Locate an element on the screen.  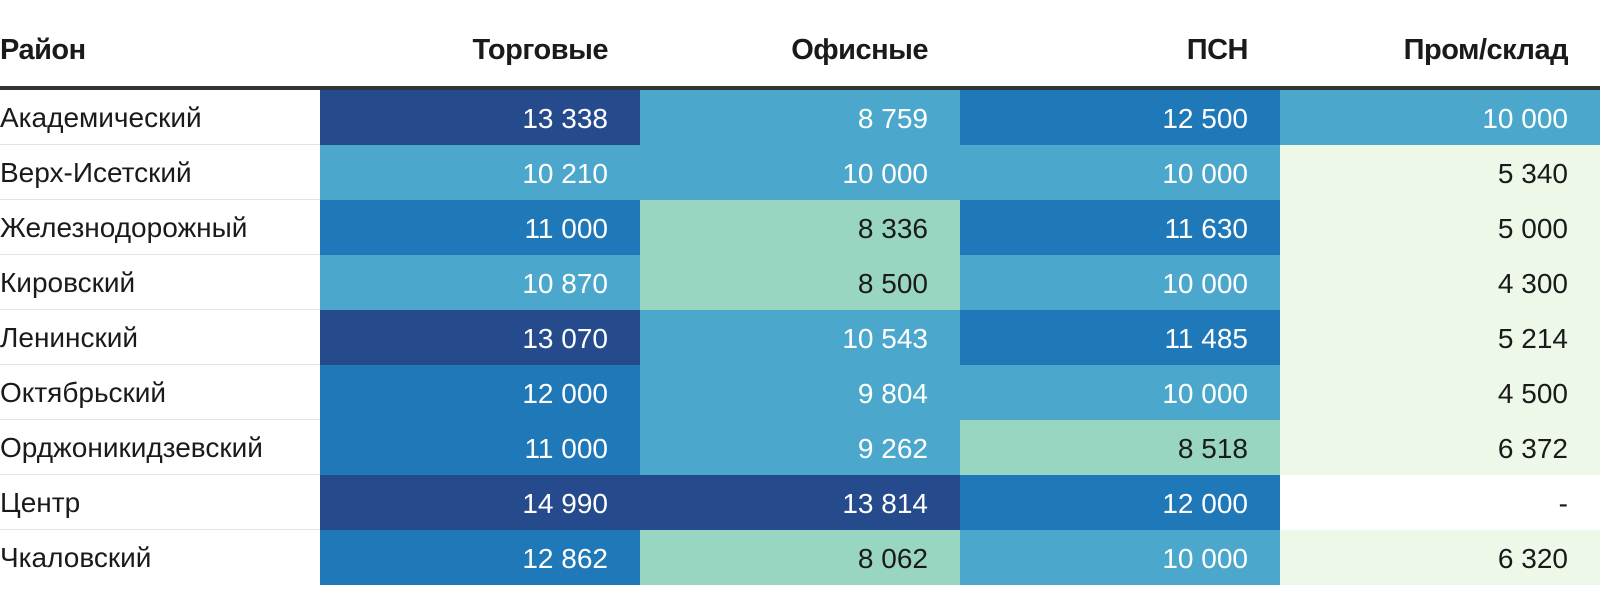
cell-psn: 8 518 is located at coordinates (1120, 447).